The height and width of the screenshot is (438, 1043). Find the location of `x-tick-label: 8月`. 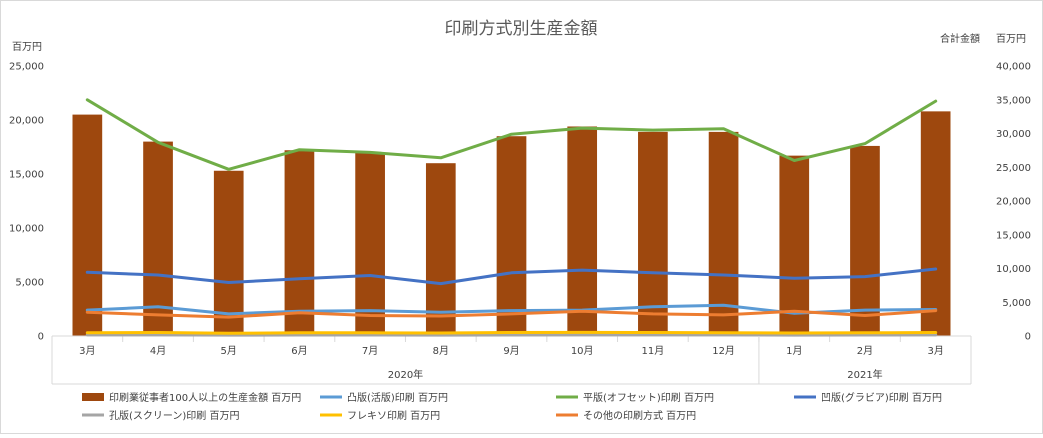

x-tick-label: 8月 is located at coordinates (441, 351).